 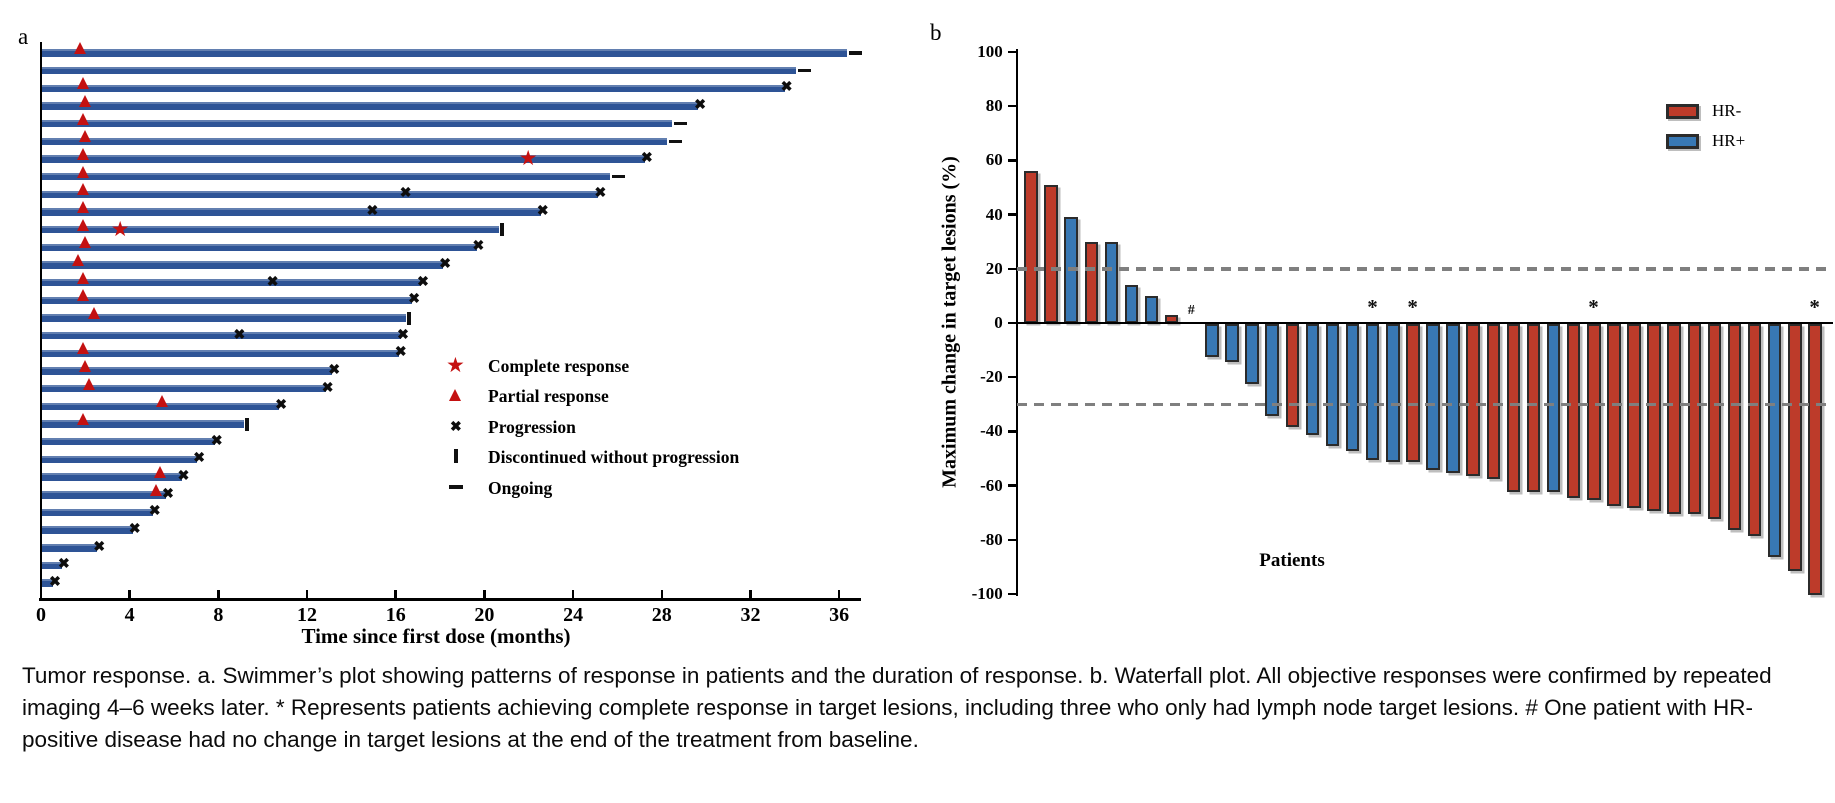 I want to click on reference-line, so click(x=1424, y=269).